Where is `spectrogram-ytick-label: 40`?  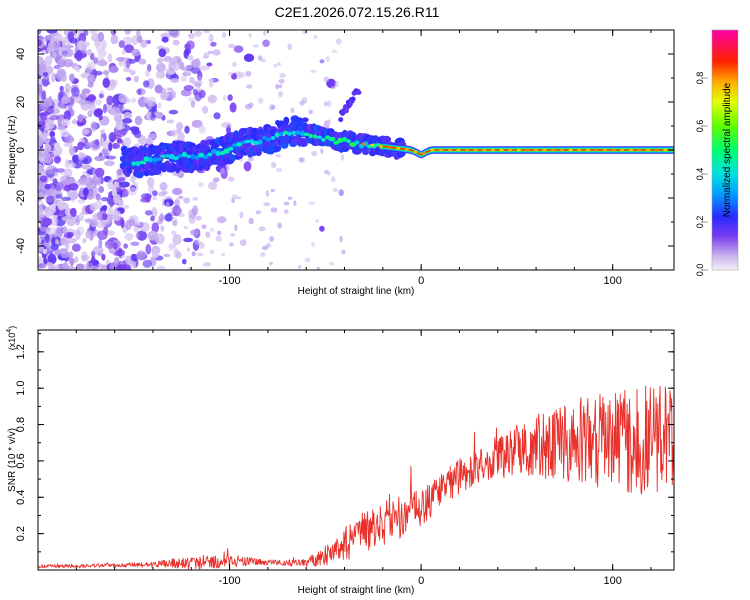 spectrogram-ytick-label: 40 is located at coordinates (21, 54).